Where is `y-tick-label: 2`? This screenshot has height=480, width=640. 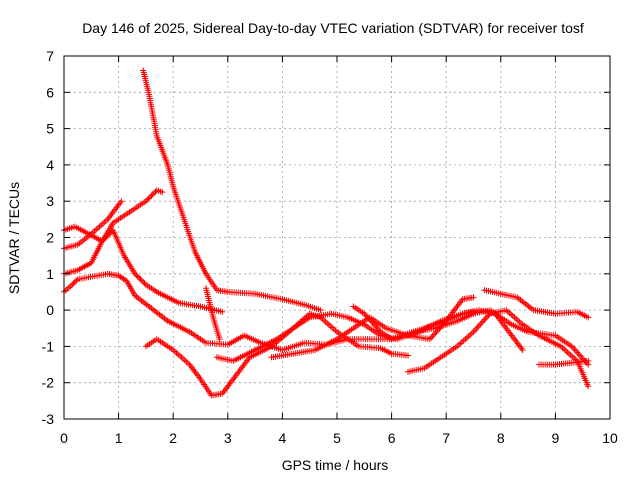 y-tick-label: 2 is located at coordinates (50, 238).